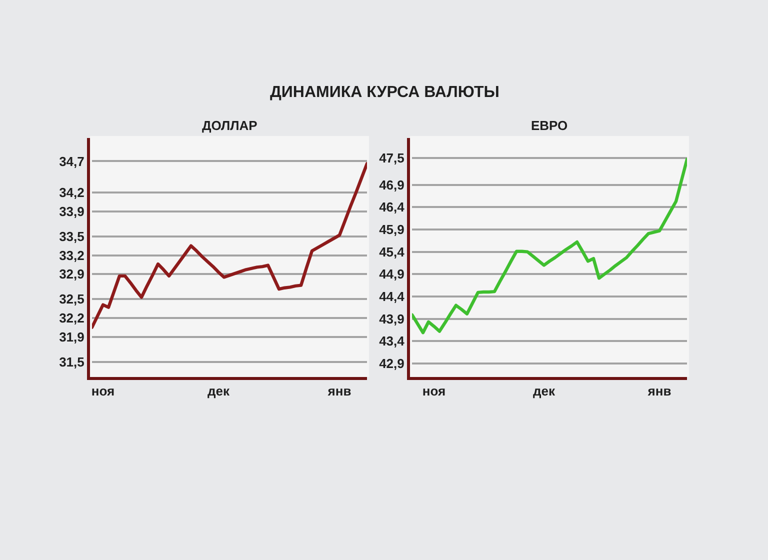 This screenshot has height=560, width=768. Describe the element at coordinates (392, 296) in the screenshot. I see `y-tick-label: 44,4` at that location.